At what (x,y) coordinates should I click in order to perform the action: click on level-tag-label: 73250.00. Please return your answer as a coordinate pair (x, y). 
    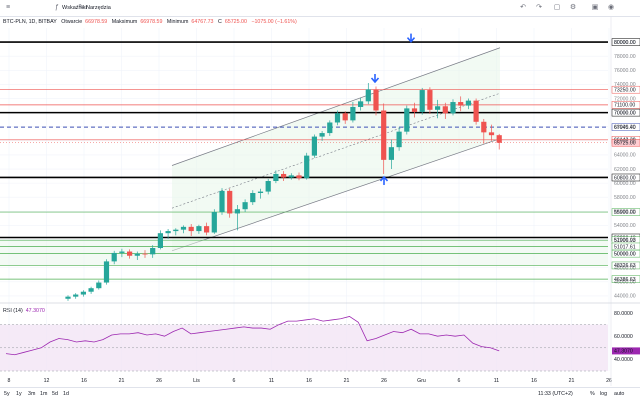
    Looking at the image, I should click on (625, 90).